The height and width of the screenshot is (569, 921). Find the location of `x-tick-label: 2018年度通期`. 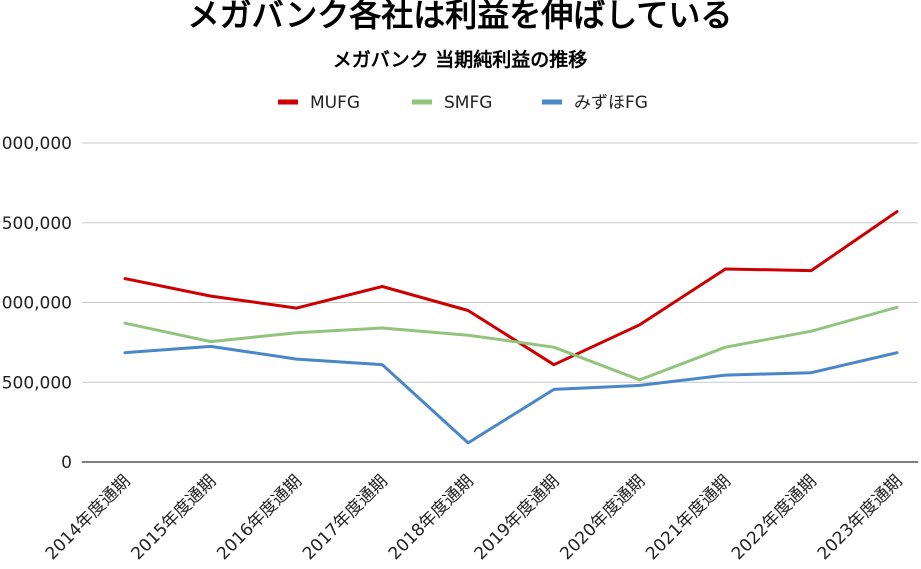

x-tick-label: 2018年度通期 is located at coordinates (431, 517).